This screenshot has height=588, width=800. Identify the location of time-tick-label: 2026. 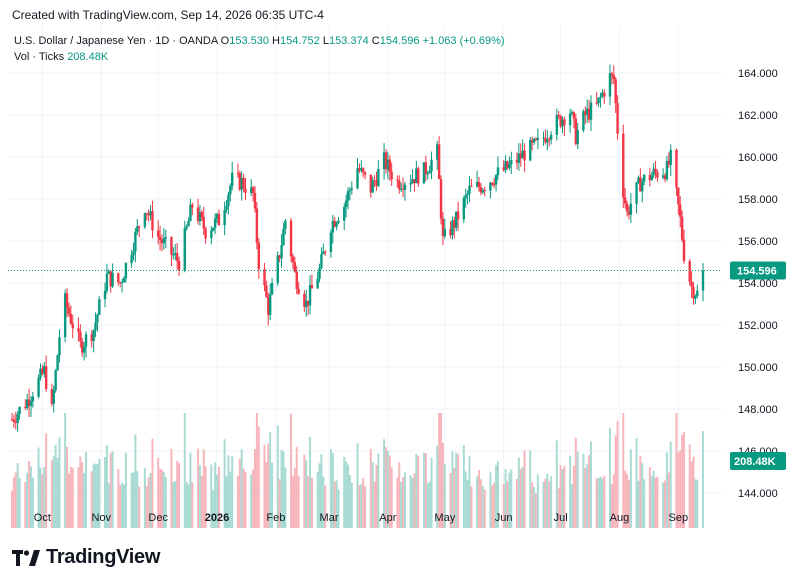
(217, 518).